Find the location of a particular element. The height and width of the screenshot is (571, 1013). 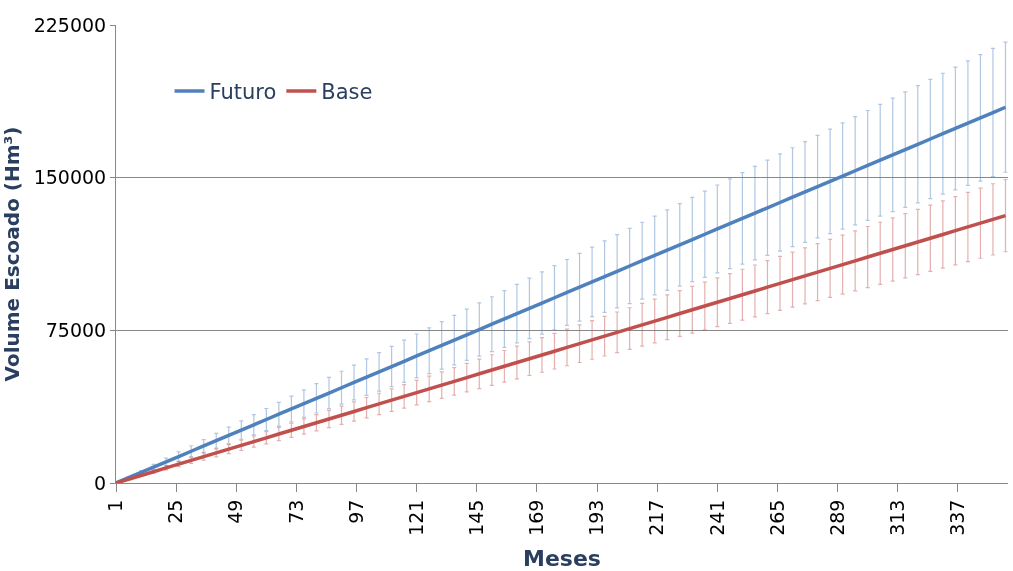

y-tick-label: 75000 is located at coordinates (76, 329).